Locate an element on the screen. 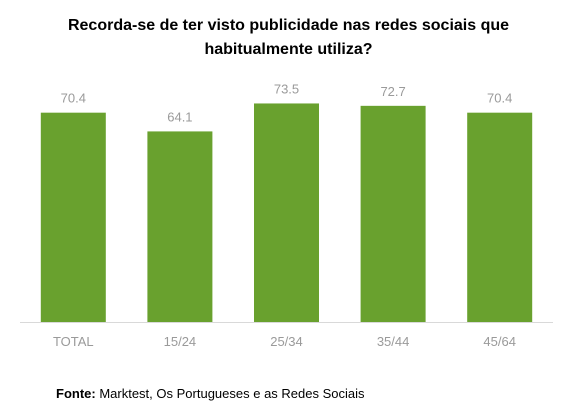 The height and width of the screenshot is (413, 577). data-label: 64.1 is located at coordinates (179, 116).